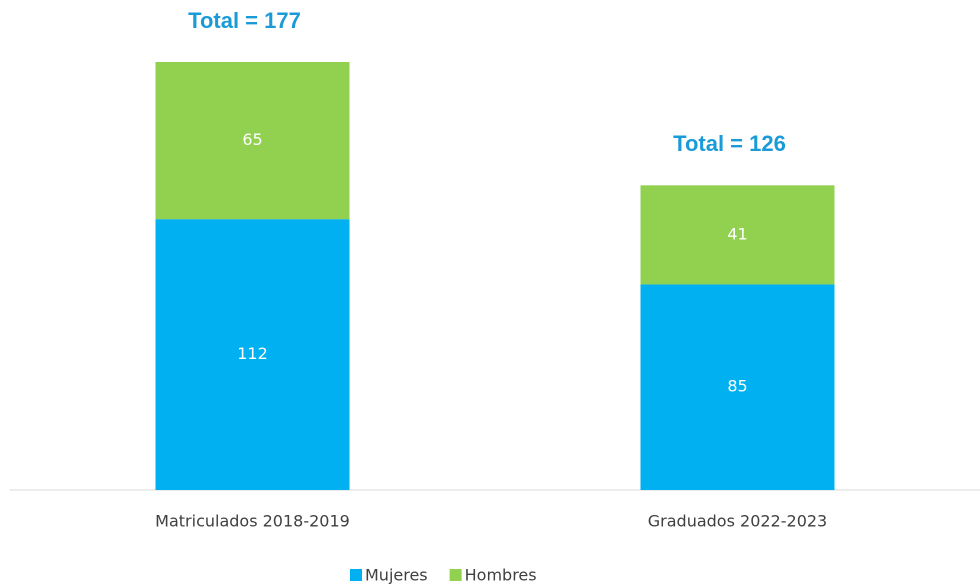  I want to click on data-label: 65, so click(252, 139).